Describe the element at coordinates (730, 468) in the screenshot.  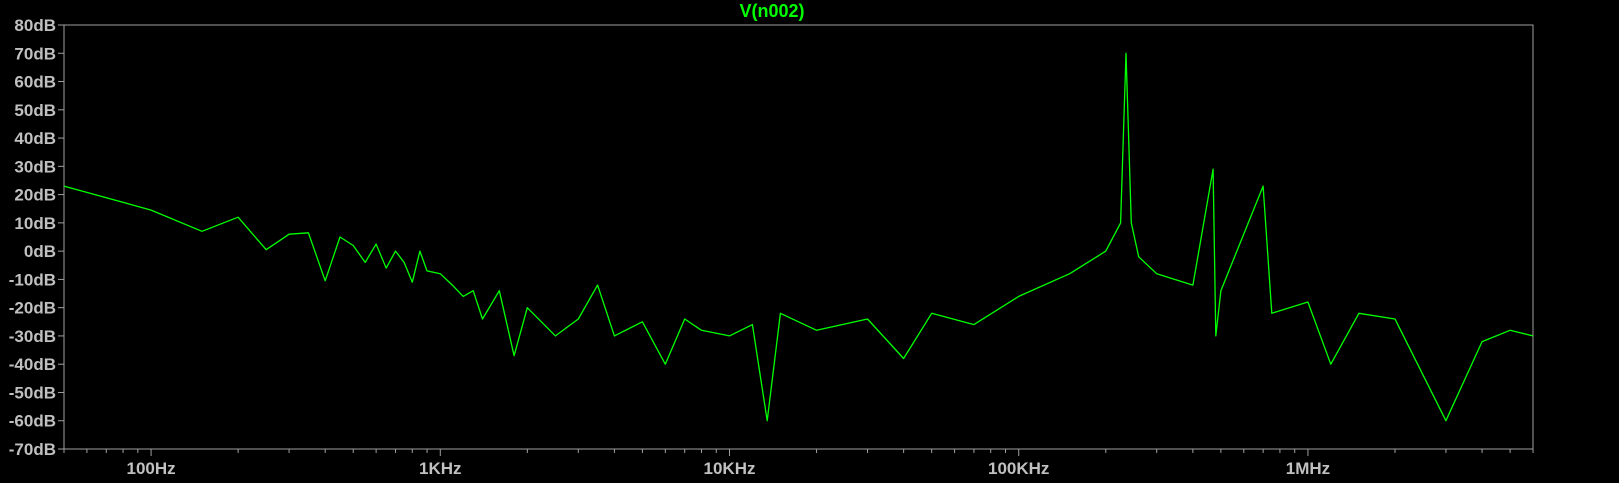
I see `x-tick-label: 10KHz` at that location.